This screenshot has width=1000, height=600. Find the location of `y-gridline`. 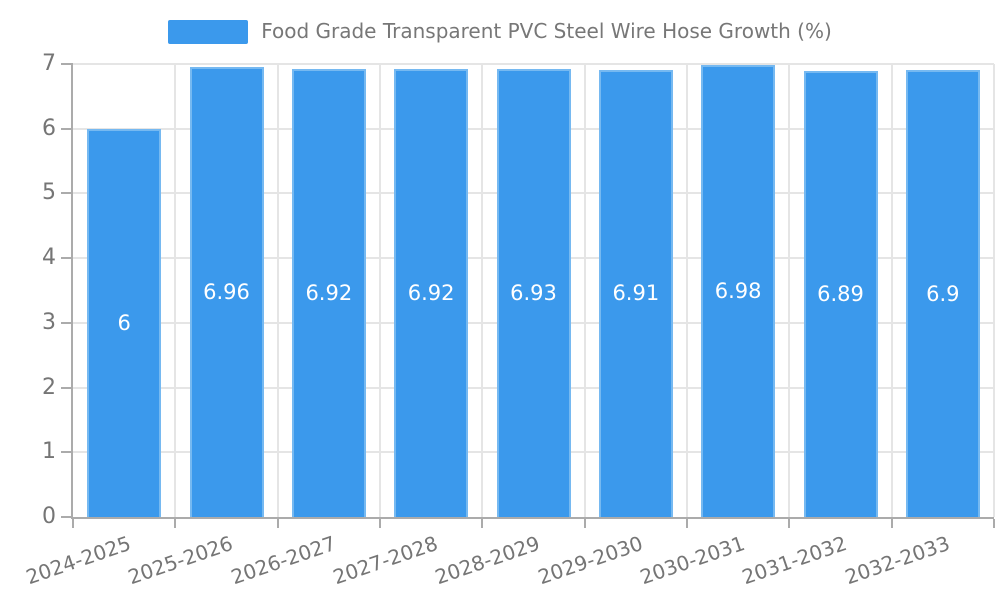

y-gridline is located at coordinates (533, 64).